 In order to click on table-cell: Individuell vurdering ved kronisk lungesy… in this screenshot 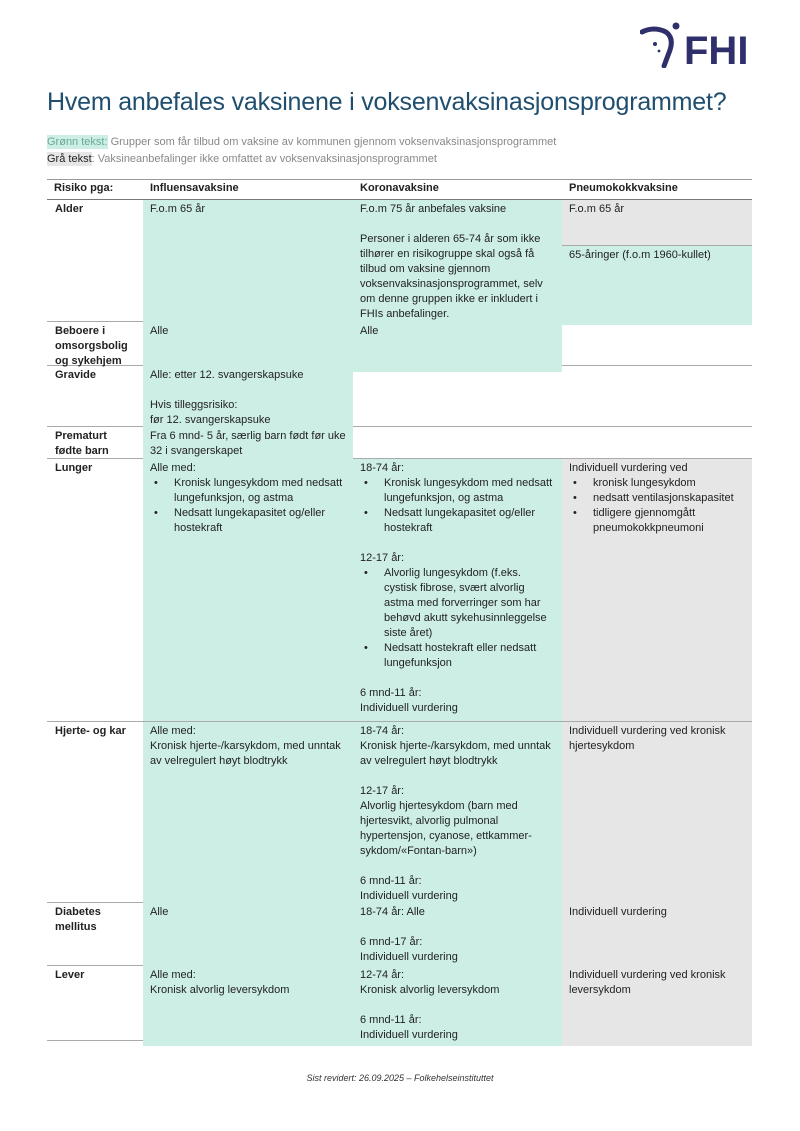, I will do `click(657, 590)`.